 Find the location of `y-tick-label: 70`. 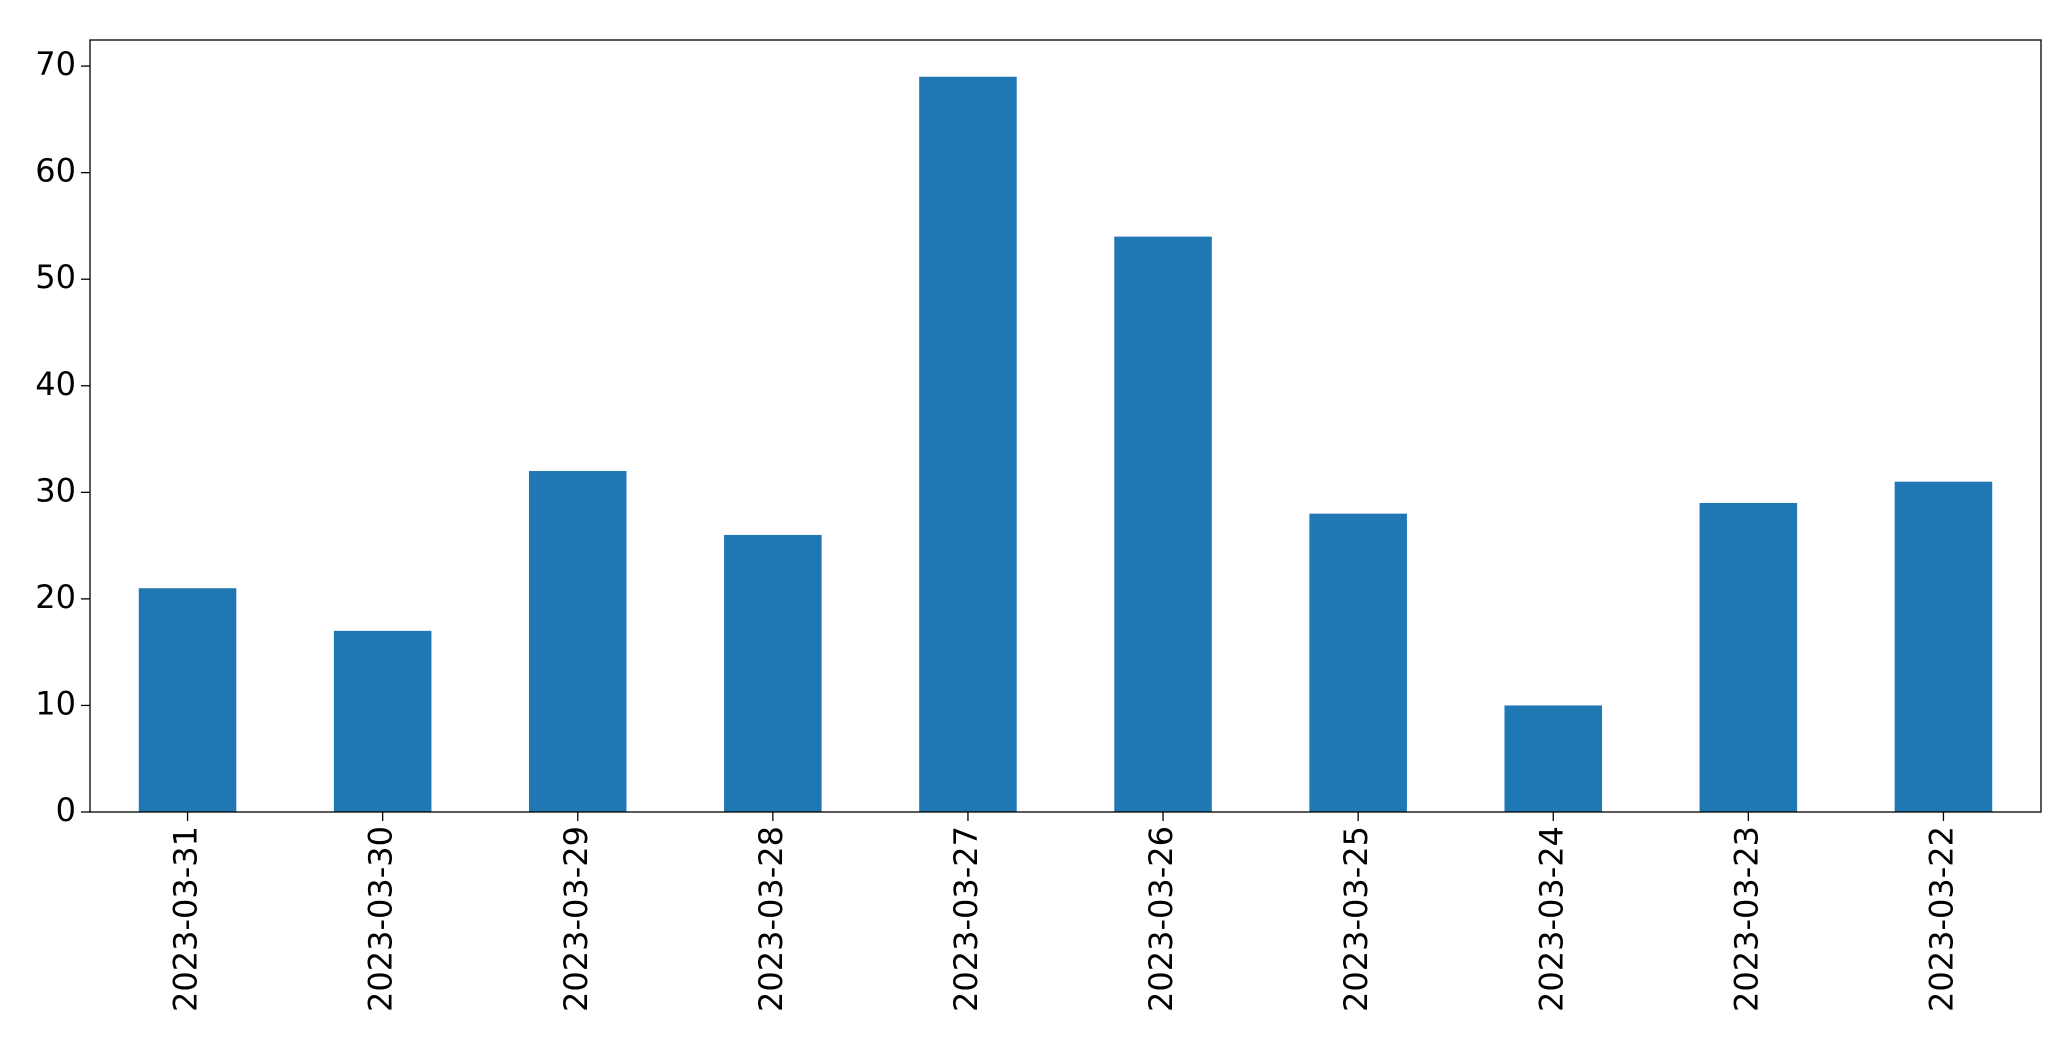

y-tick-label: 70 is located at coordinates (55, 64).